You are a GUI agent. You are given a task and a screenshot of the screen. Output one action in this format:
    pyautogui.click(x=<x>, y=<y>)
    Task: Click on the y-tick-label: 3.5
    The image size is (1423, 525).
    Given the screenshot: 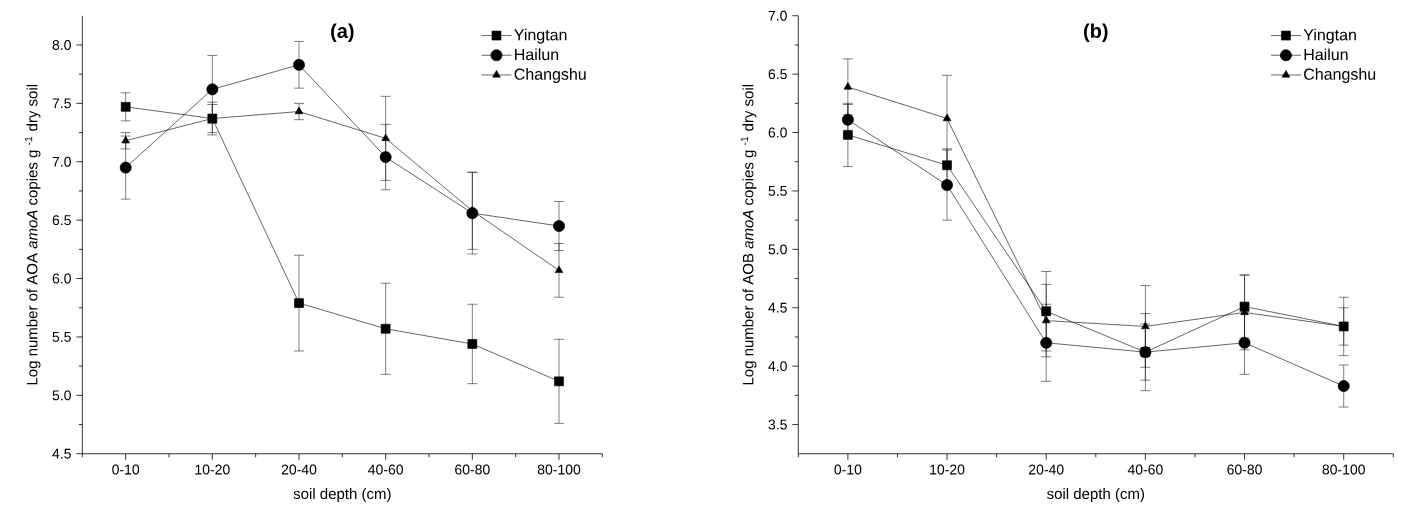 What is the action you would take?
    pyautogui.click(x=777, y=424)
    